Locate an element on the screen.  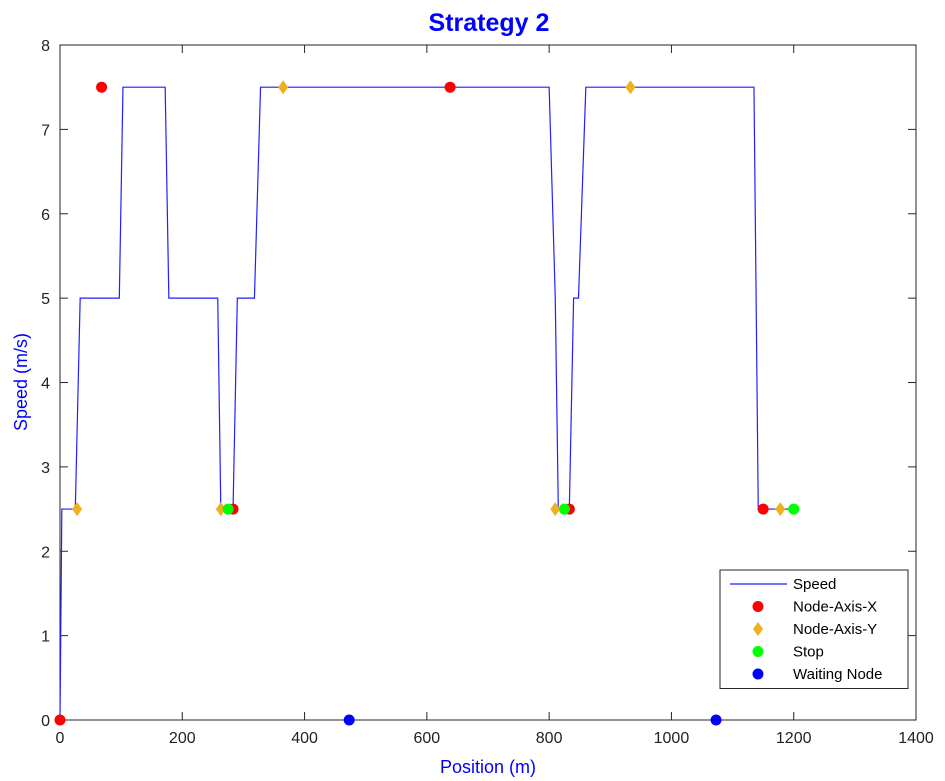
y-tick-label: 5 is located at coordinates (45, 299).